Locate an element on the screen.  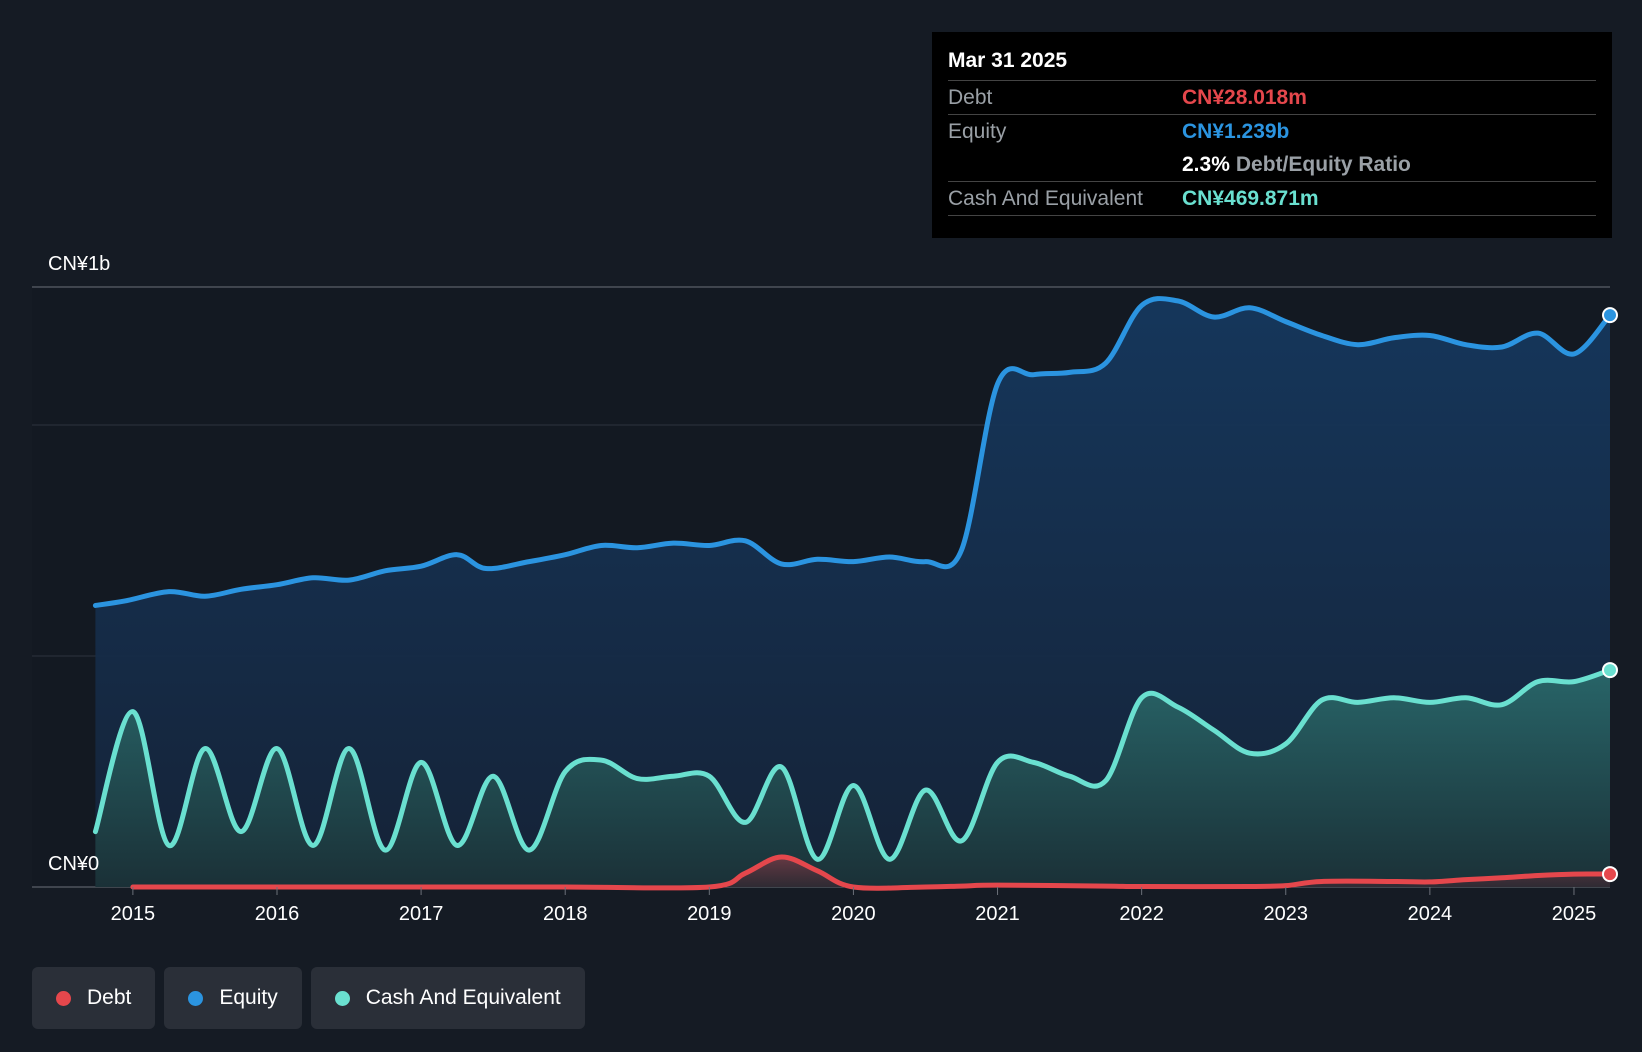
tooltip-debt-label: Debt is located at coordinates (970, 97).